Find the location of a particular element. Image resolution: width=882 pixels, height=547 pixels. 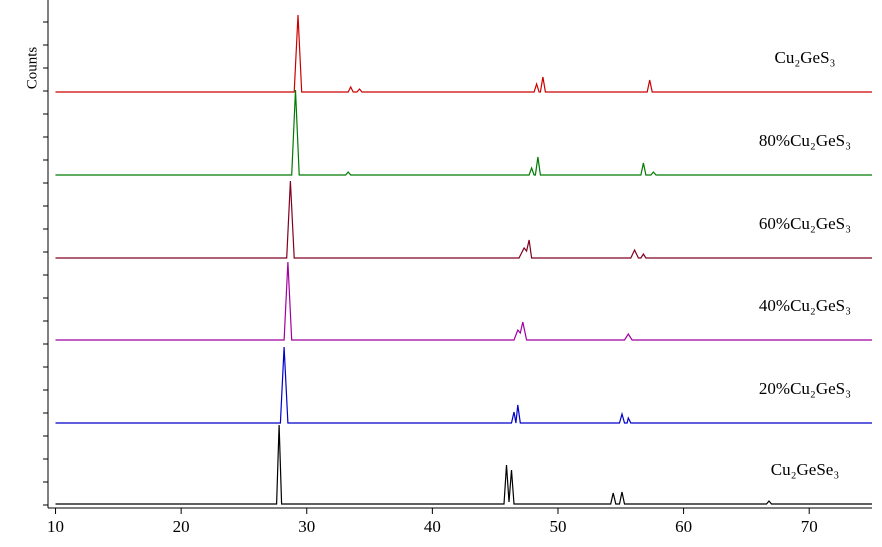

x-tick-label: 40 is located at coordinates (432, 526).